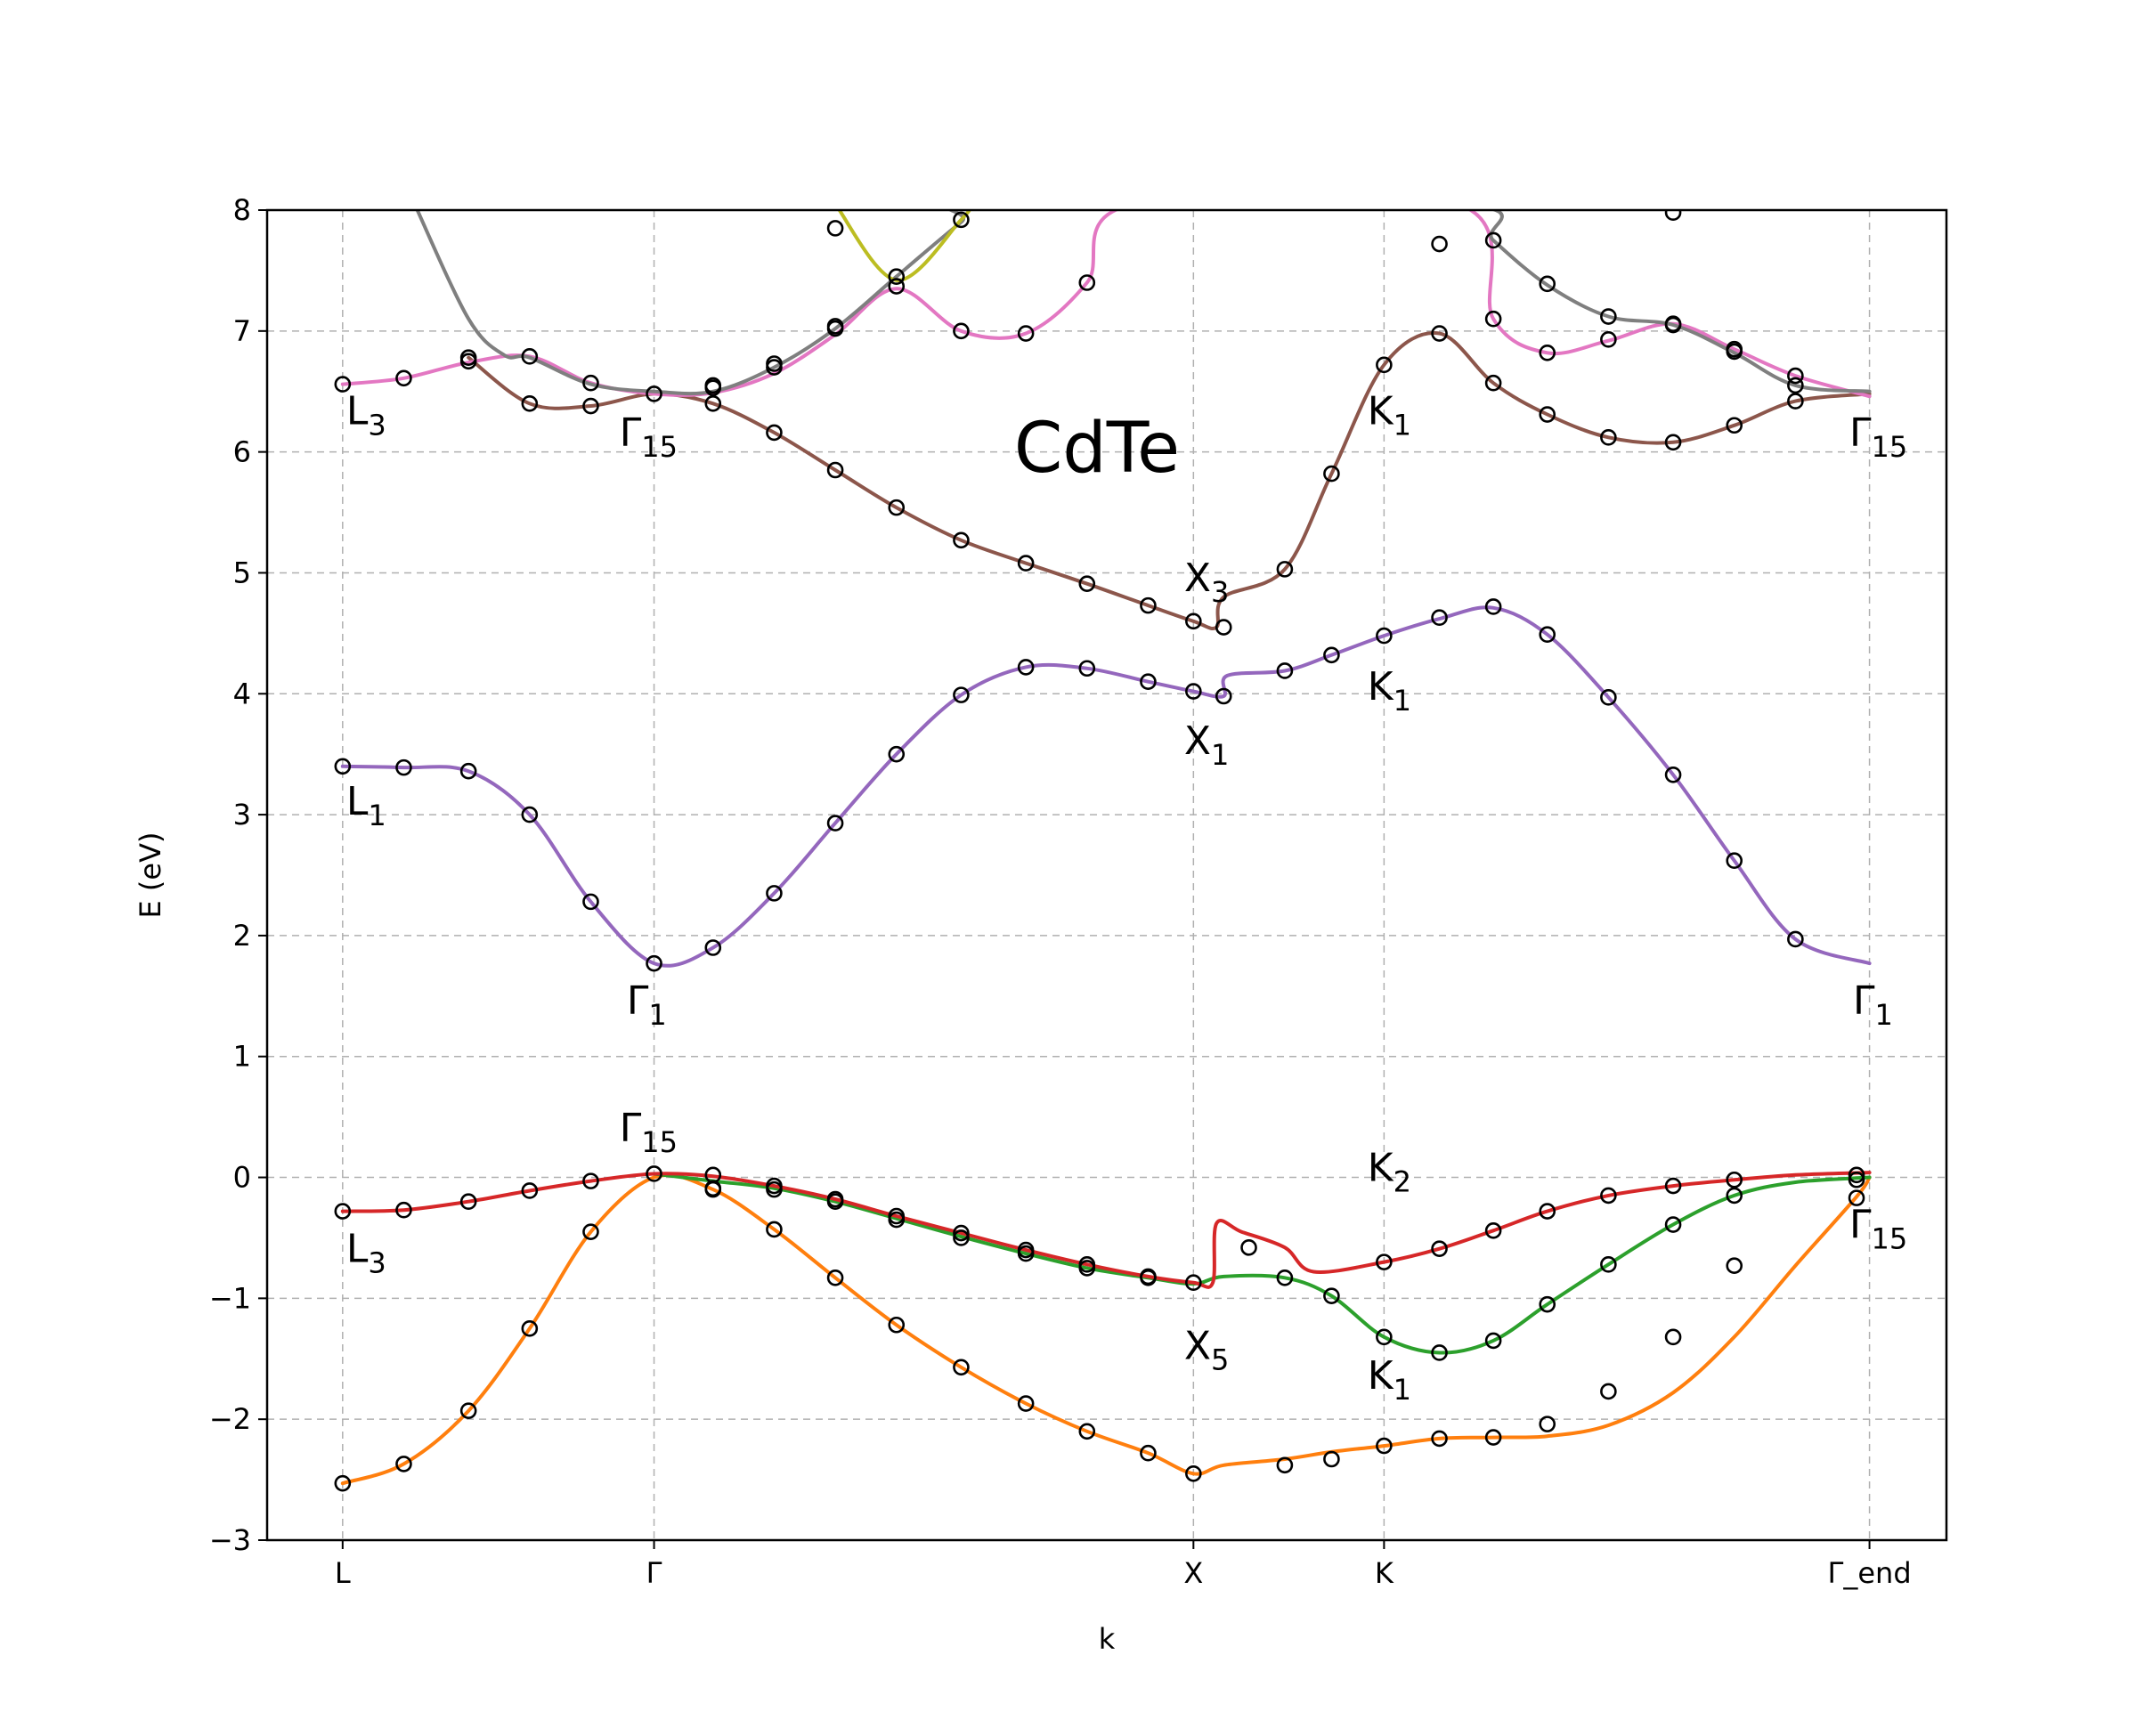 This screenshot has width=2137, height=1736. I want to click on x-tick-label: L, so click(343, 1573).